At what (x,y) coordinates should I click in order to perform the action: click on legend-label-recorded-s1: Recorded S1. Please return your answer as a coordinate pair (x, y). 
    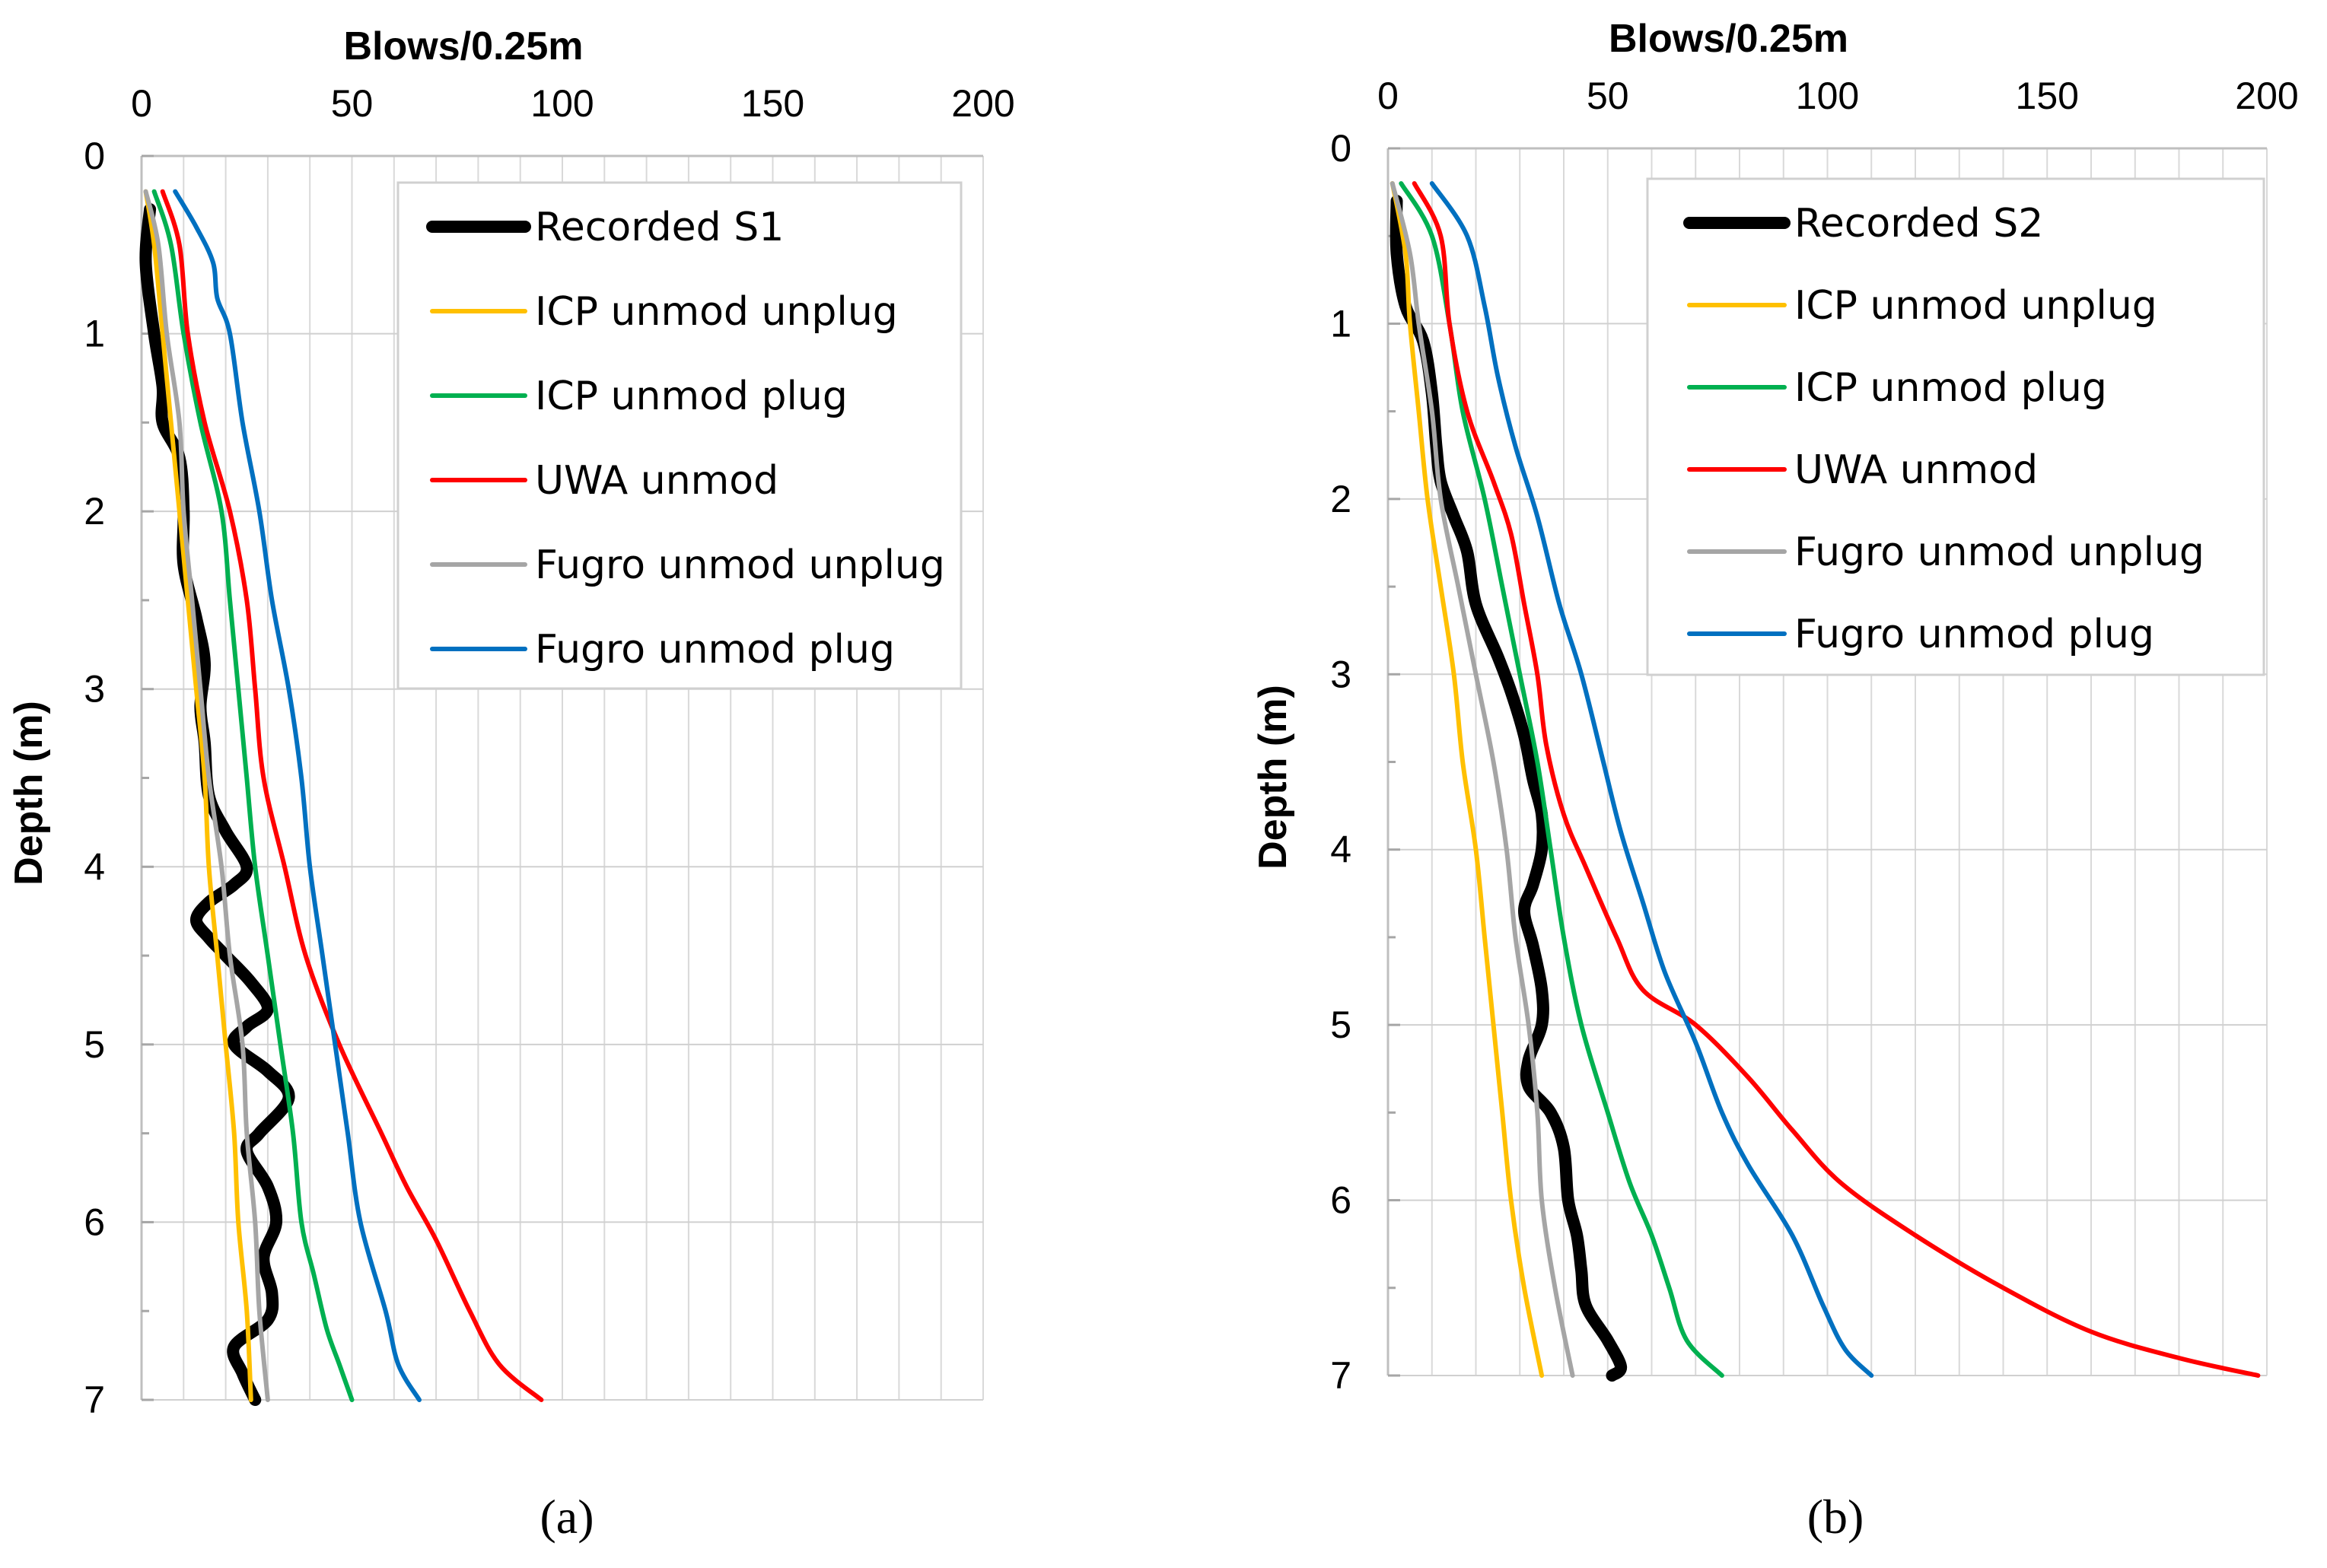
    Looking at the image, I should click on (659, 227).